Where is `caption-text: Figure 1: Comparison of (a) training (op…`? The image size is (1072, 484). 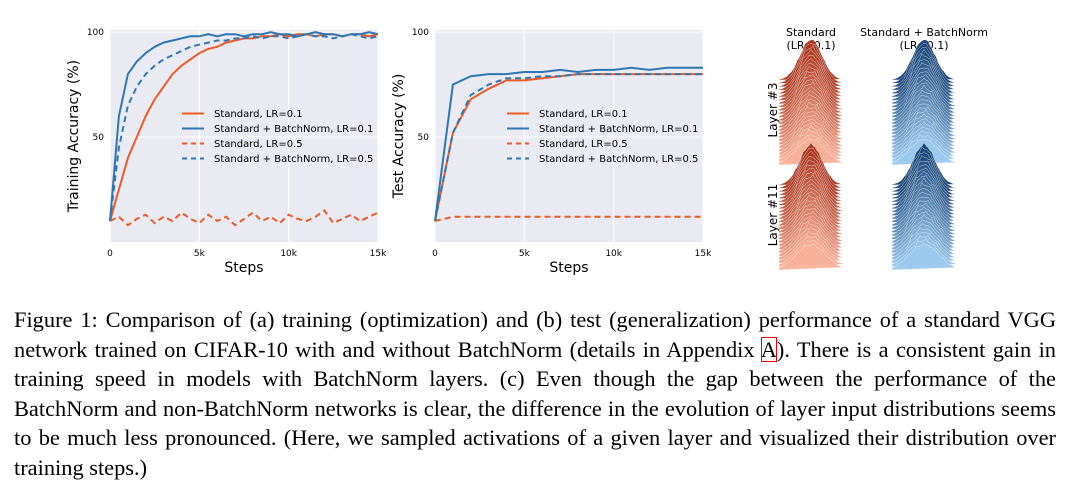 caption-text: Figure 1: Comparison of (a) training (op… is located at coordinates (535, 334).